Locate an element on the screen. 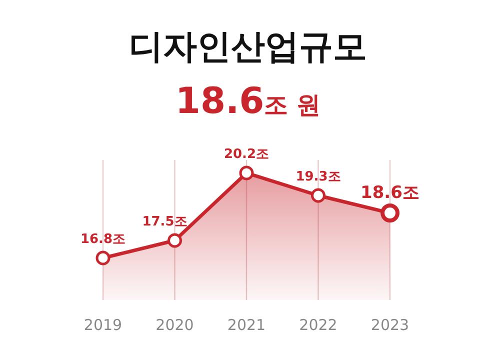  subtitle: 18.6조 원 is located at coordinates (248, 101).